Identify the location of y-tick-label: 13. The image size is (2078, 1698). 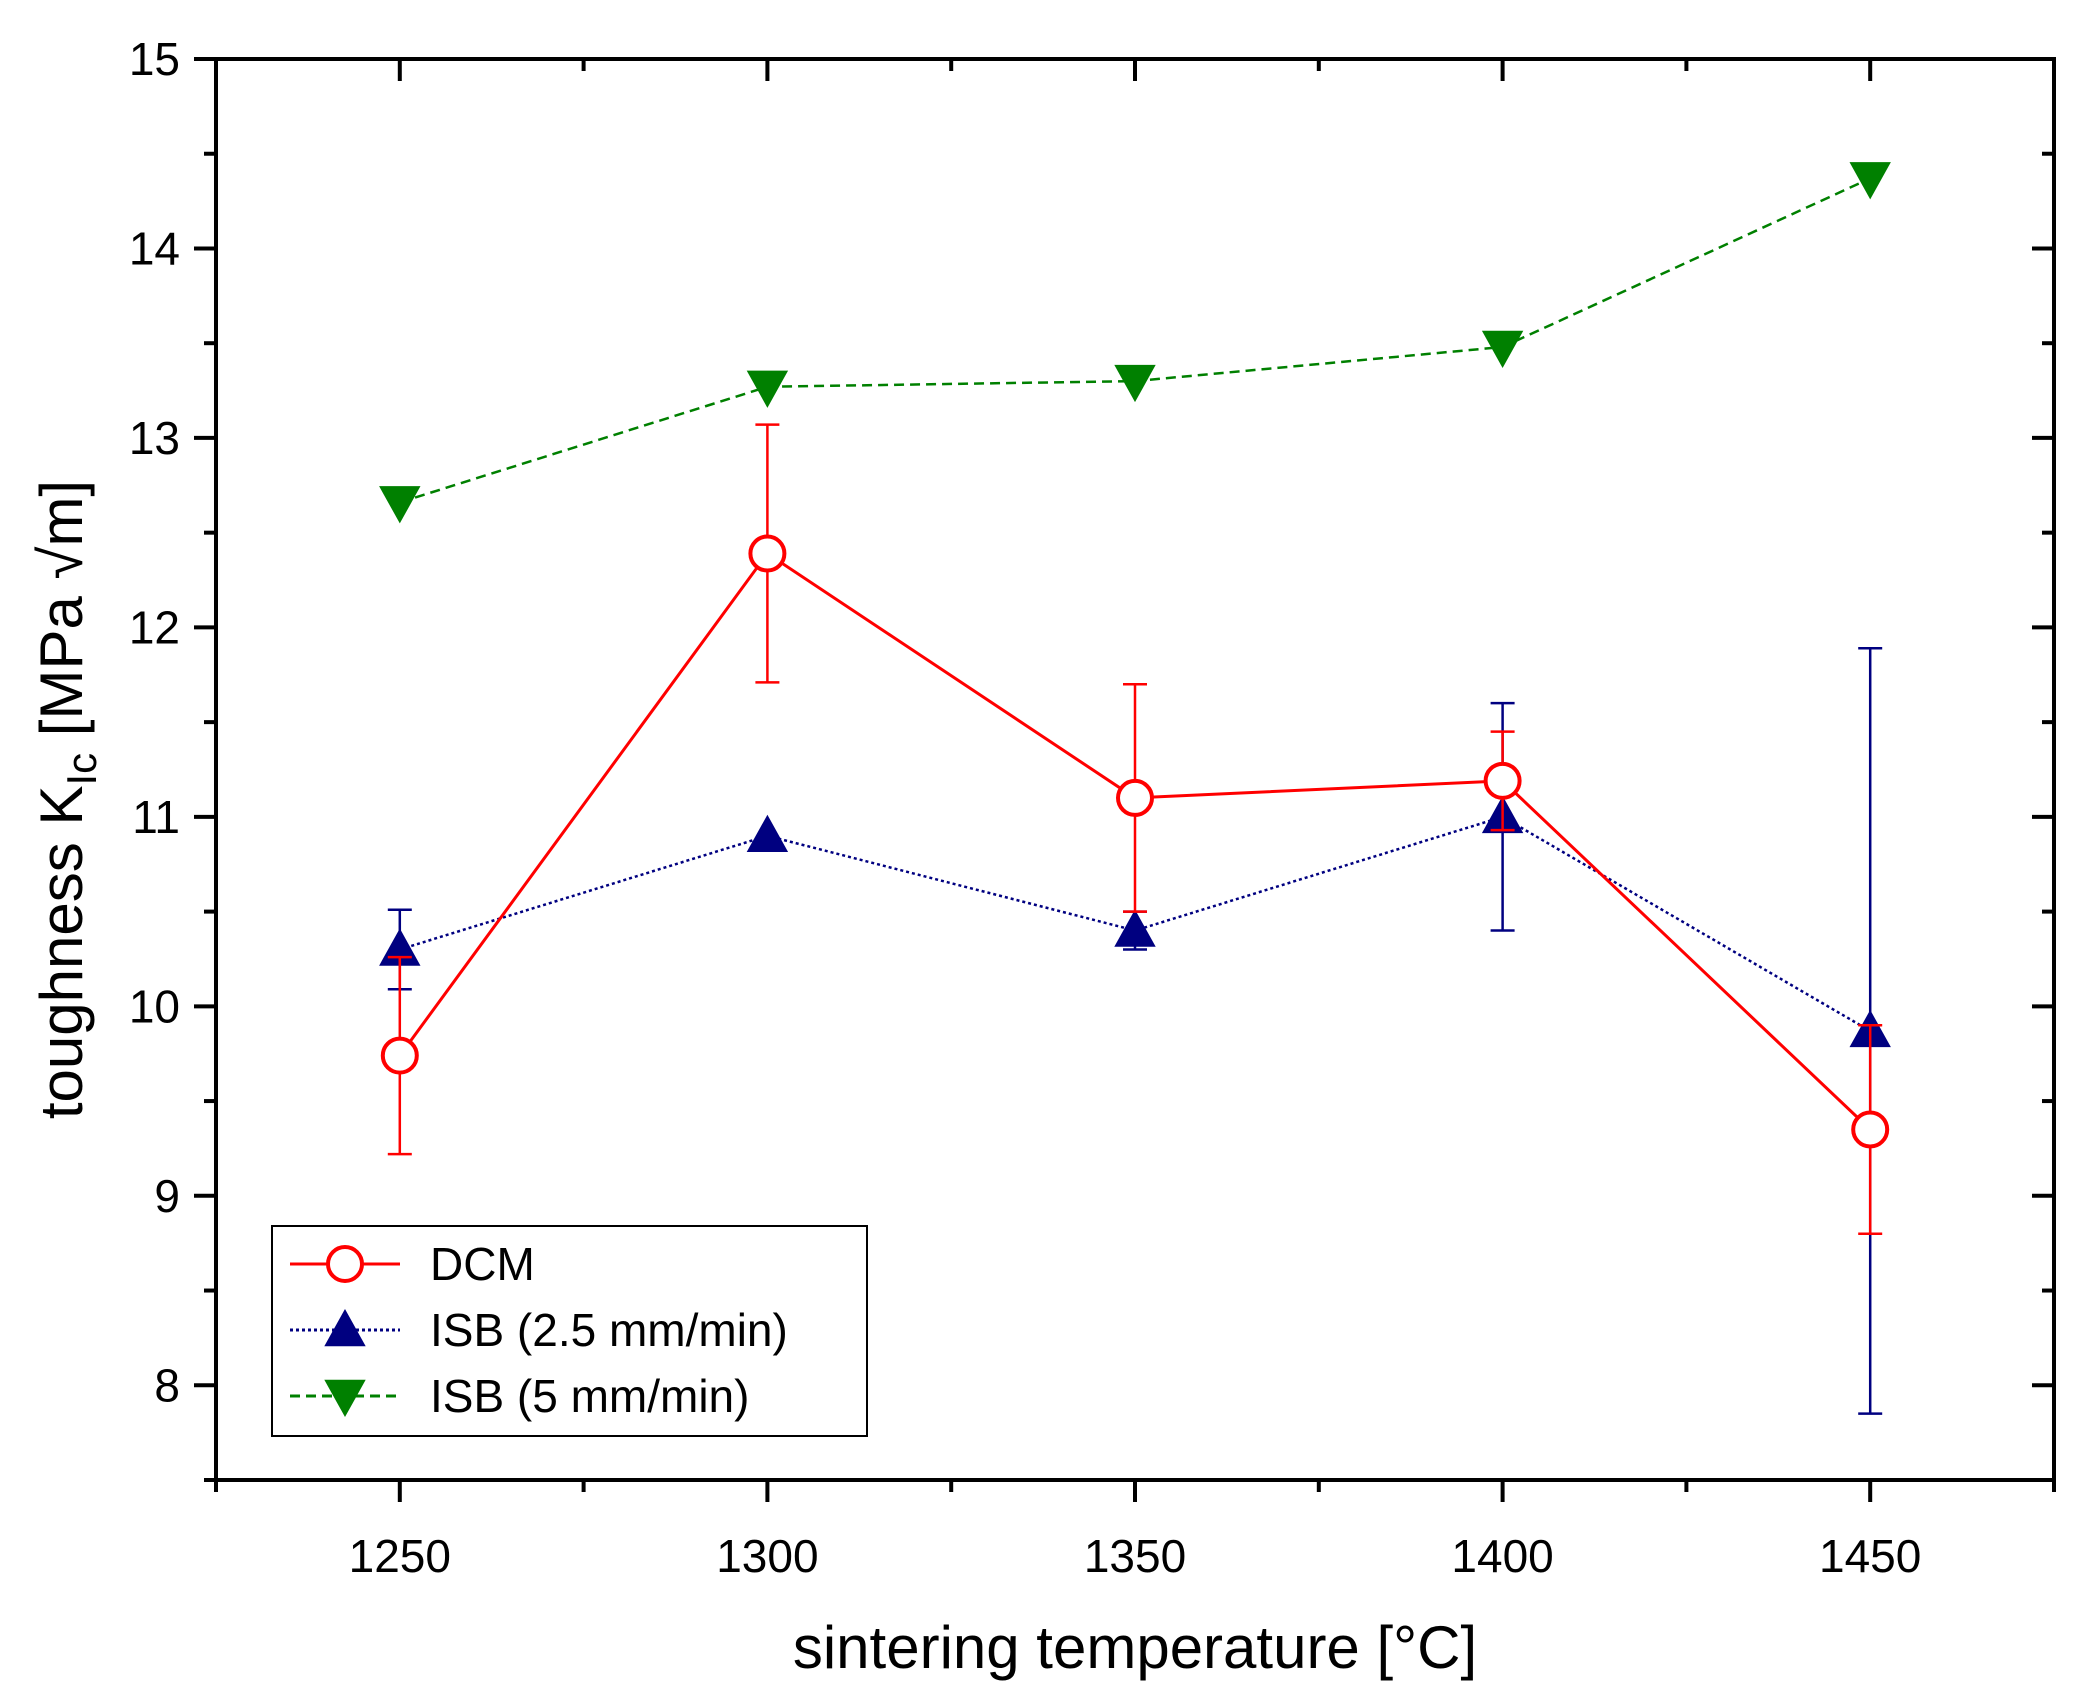
(154, 438).